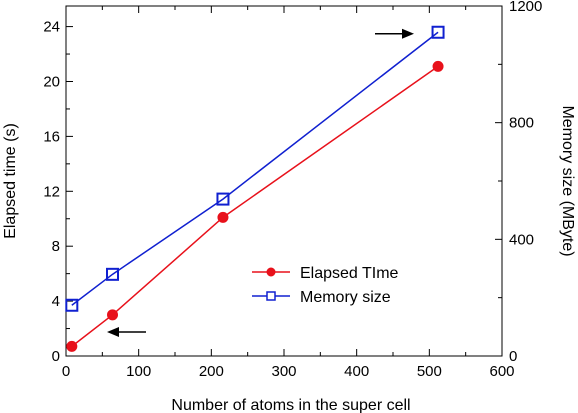  Describe the element at coordinates (271, 272) in the screenshot. I see `legend-marker-elapsed` at that location.